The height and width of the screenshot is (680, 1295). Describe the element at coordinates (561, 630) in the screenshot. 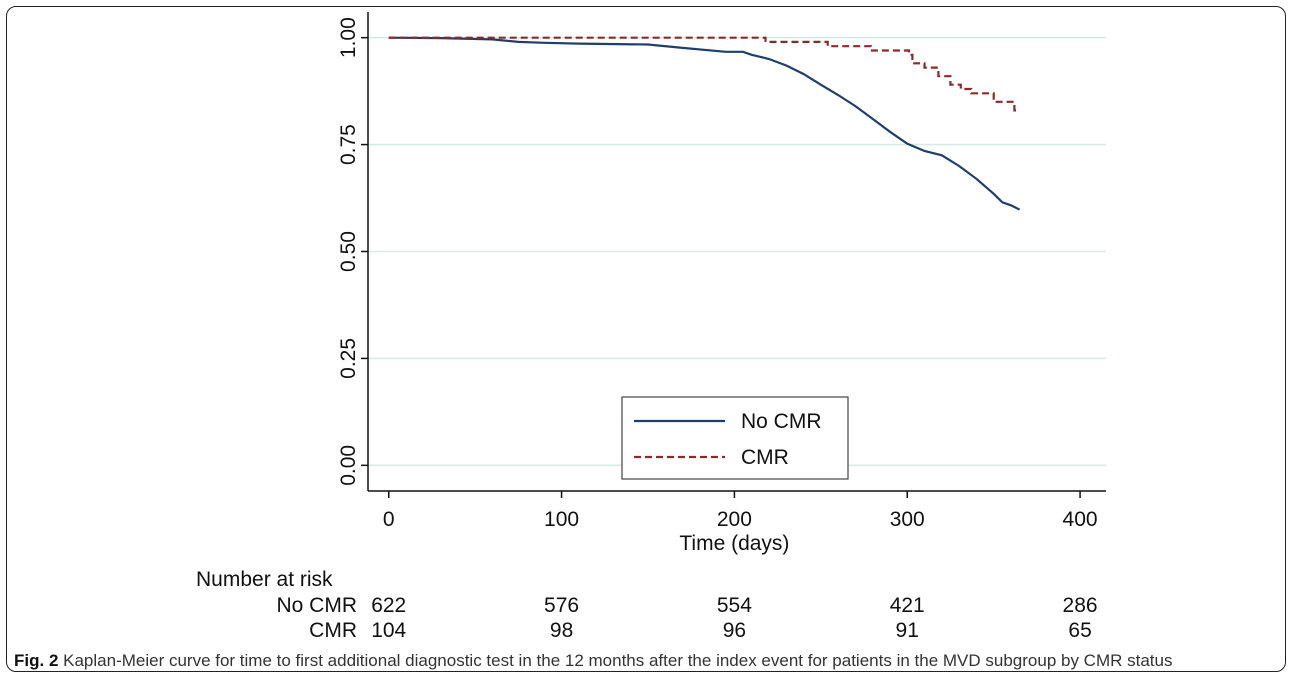

I see `risk-count: 98` at that location.